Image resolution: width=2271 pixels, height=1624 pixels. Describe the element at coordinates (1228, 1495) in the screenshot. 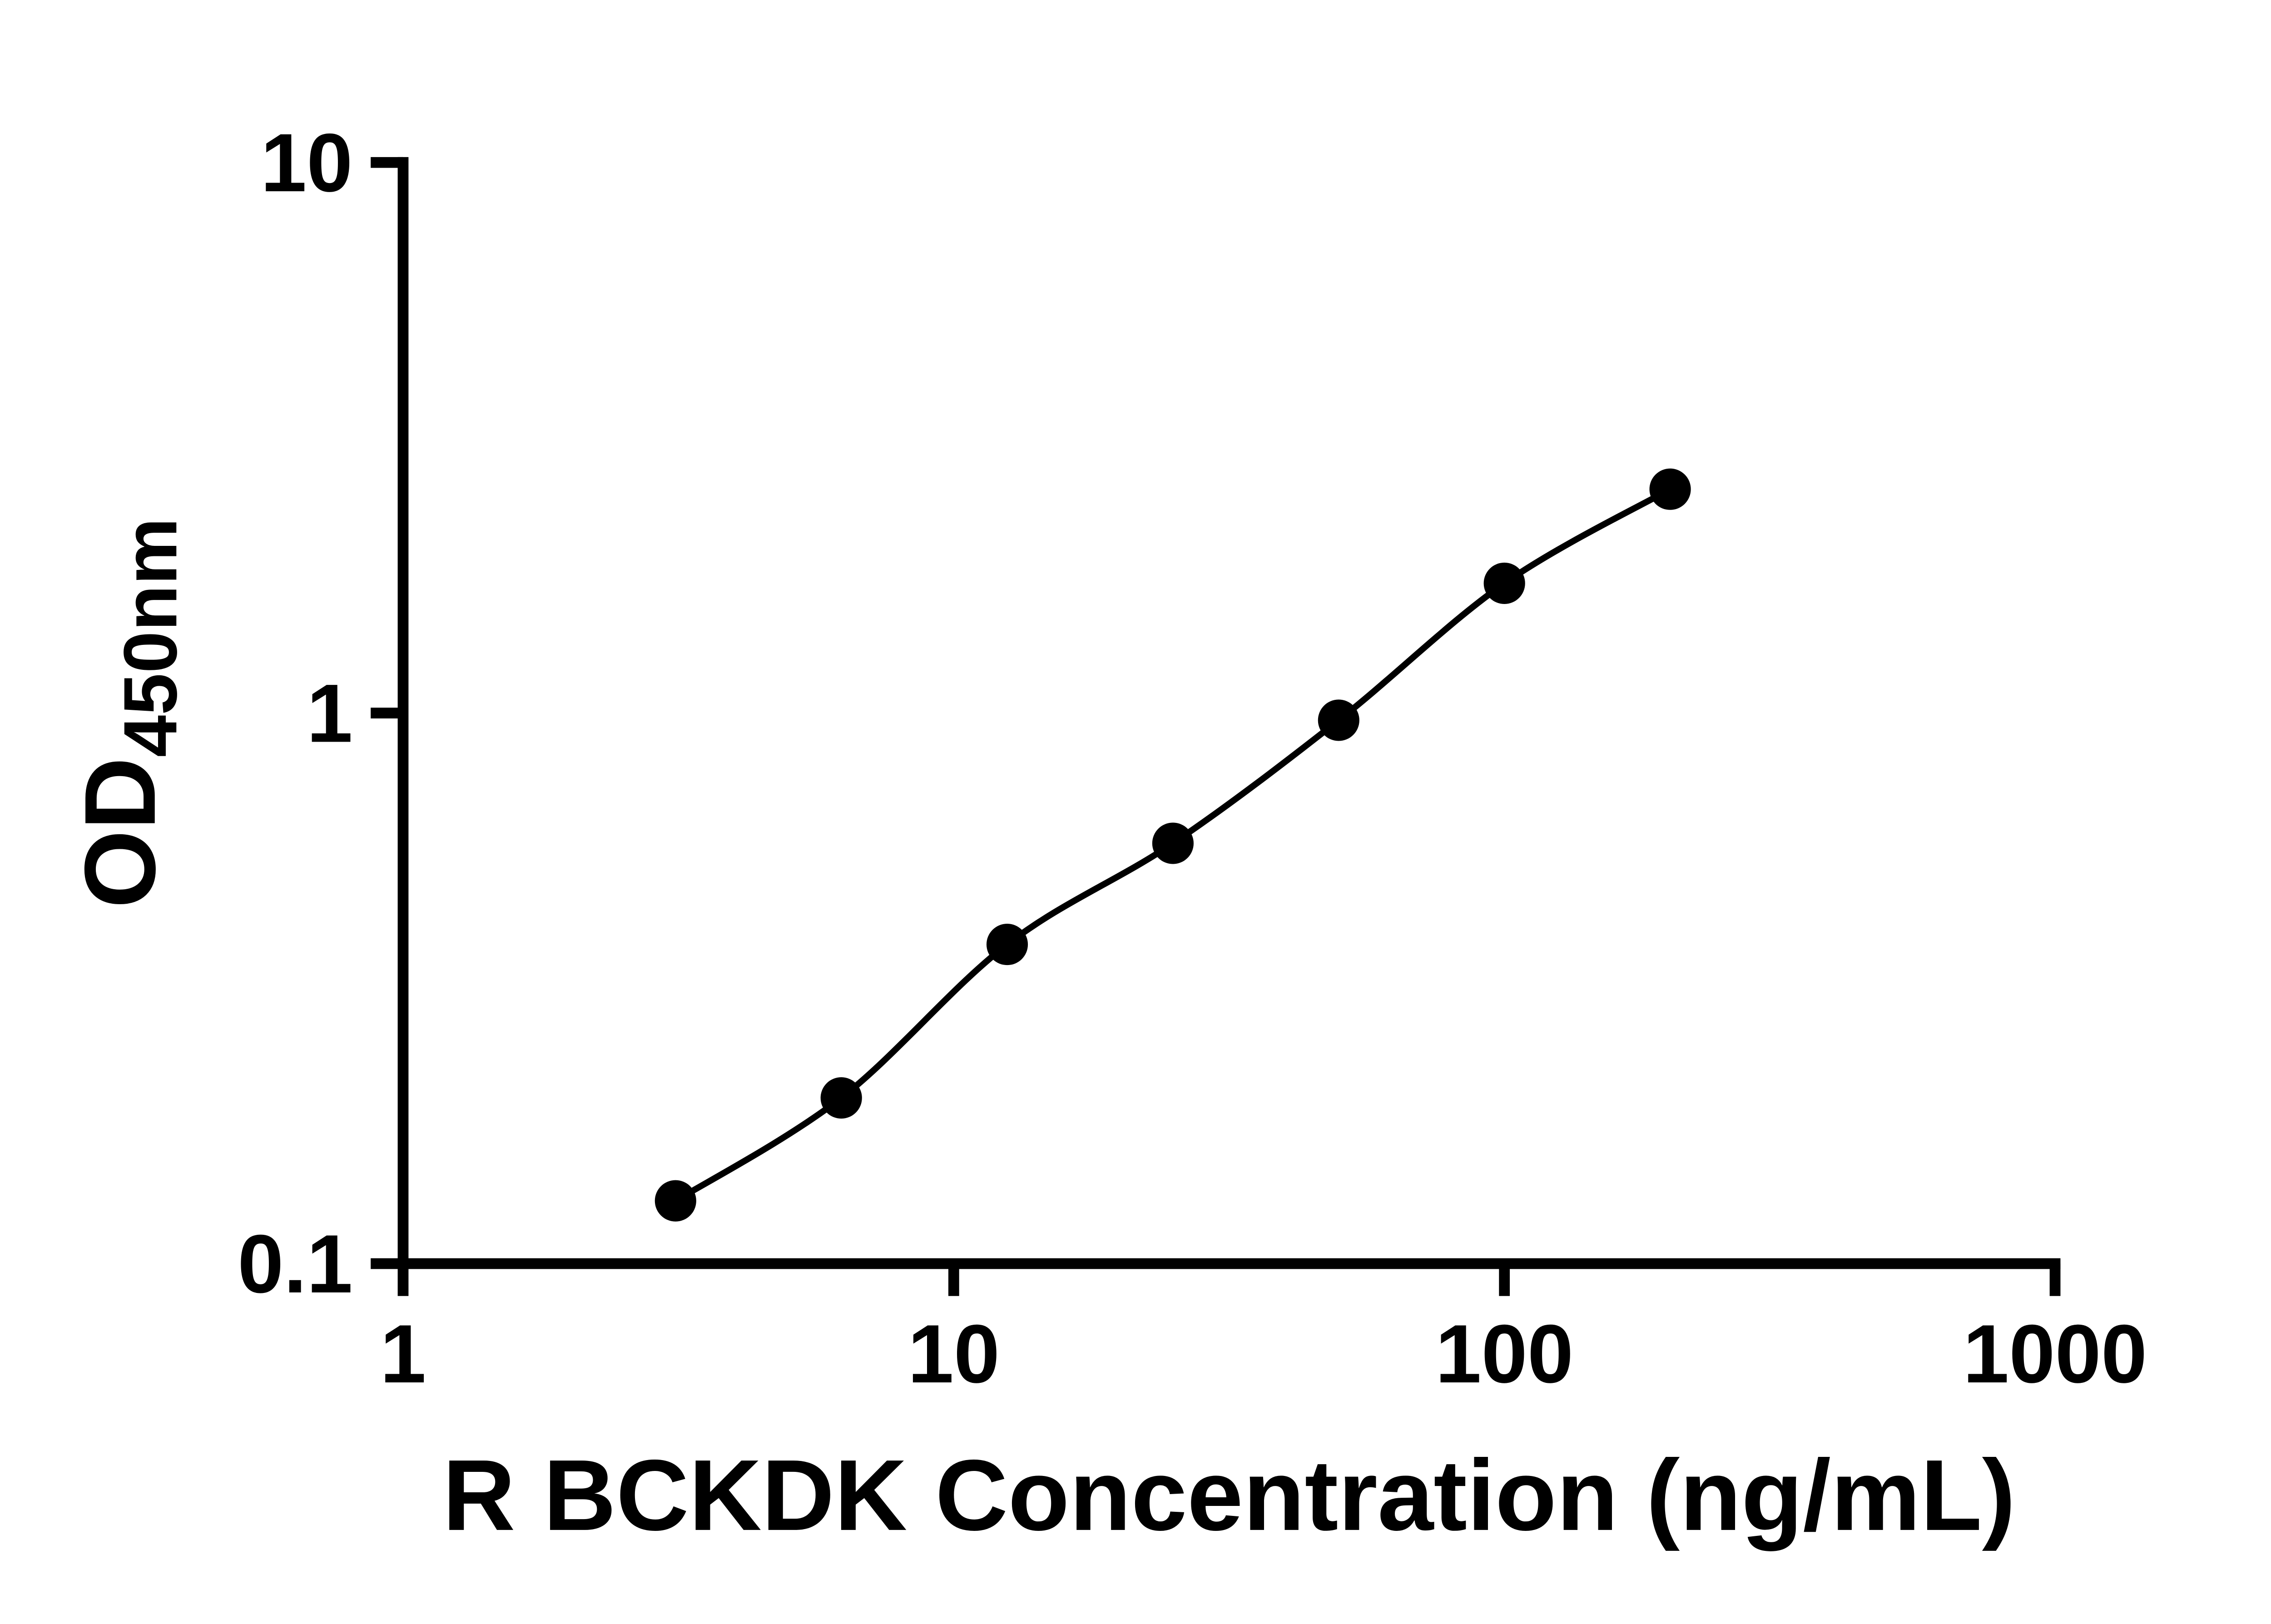

I see `x-axis-title: R BCKDK Concentration (ng/mL)` at that location.